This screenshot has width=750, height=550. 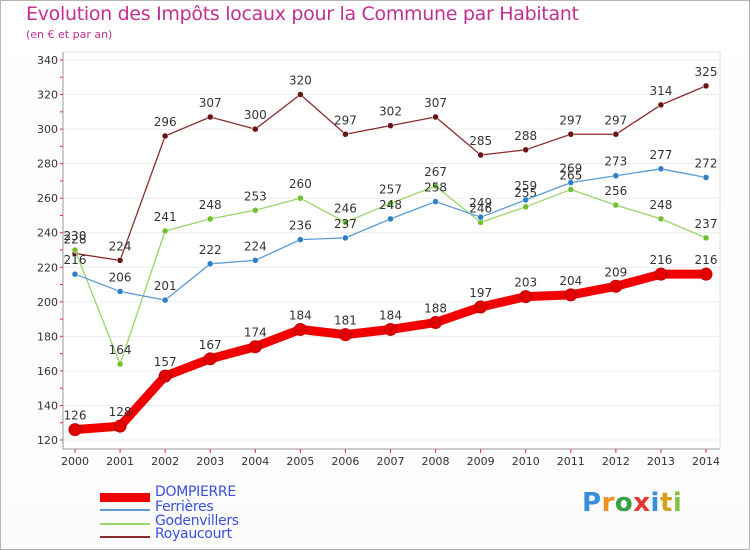 I want to click on y-tick-label: 300, so click(x=47, y=129).